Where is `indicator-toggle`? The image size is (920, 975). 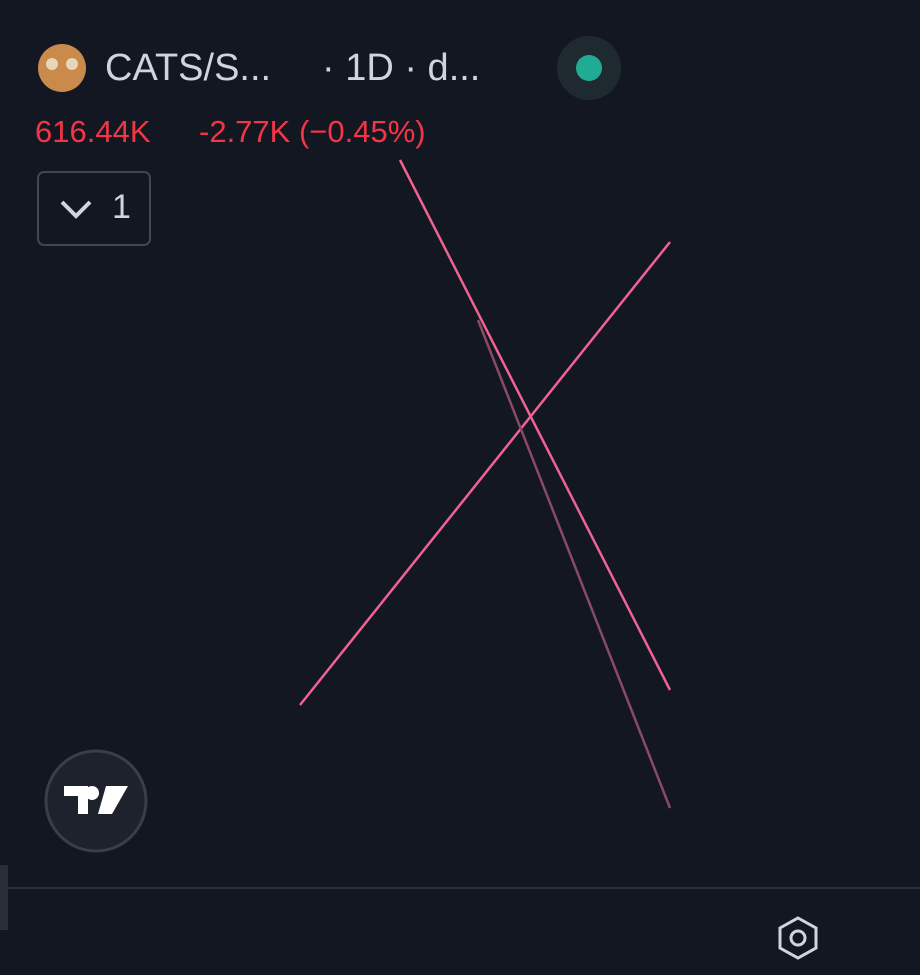 indicator-toggle is located at coordinates (94, 208).